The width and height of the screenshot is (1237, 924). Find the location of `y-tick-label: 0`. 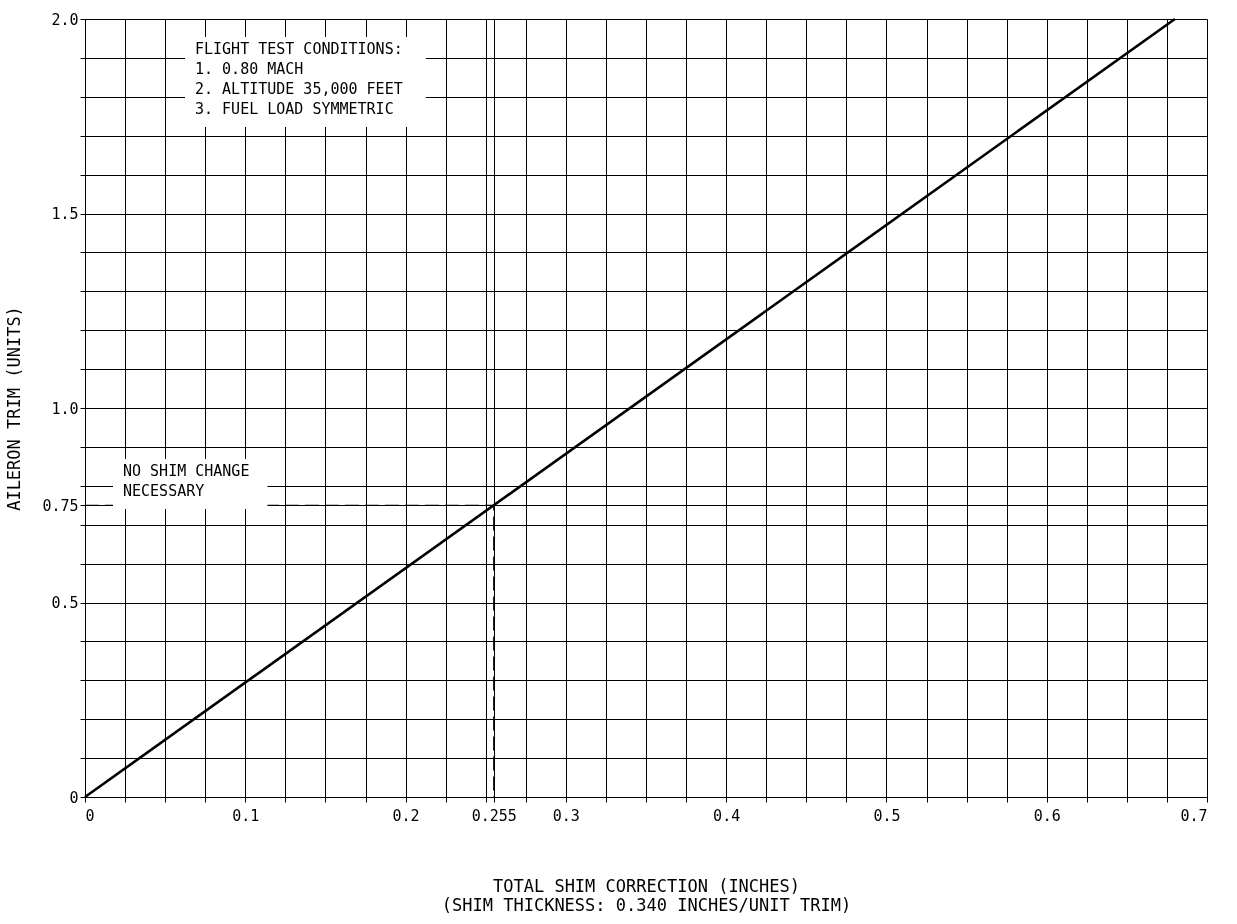

y-tick-label: 0 is located at coordinates (74, 797).